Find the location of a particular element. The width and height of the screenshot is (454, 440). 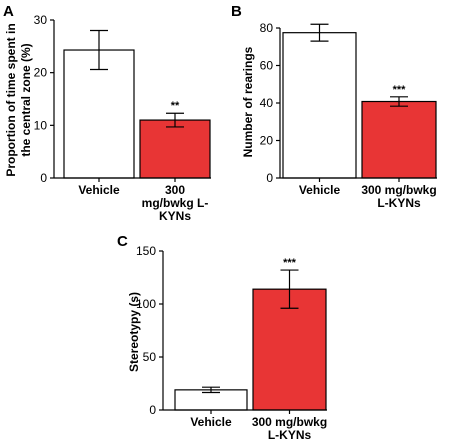

y-axis-title-B-0: Number of rearings is located at coordinates (248, 101).